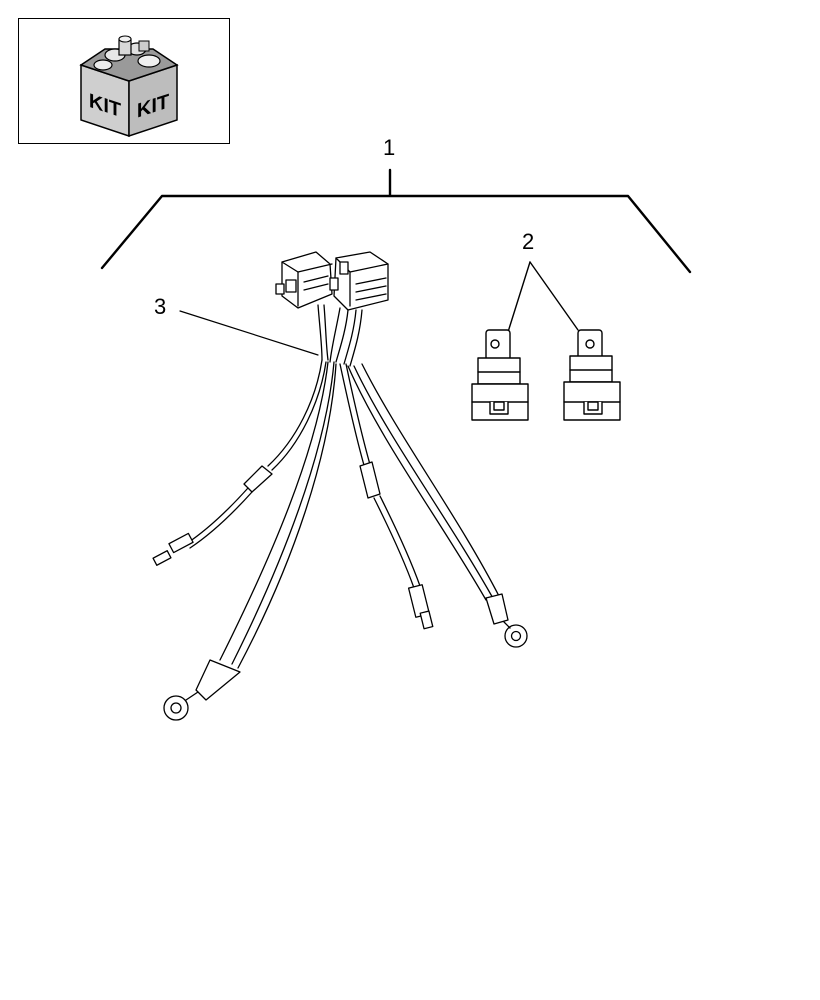 The image size is (820, 1000). What do you see at coordinates (160, 306) in the screenshot?
I see `callout-harness: 3` at bounding box center [160, 306].